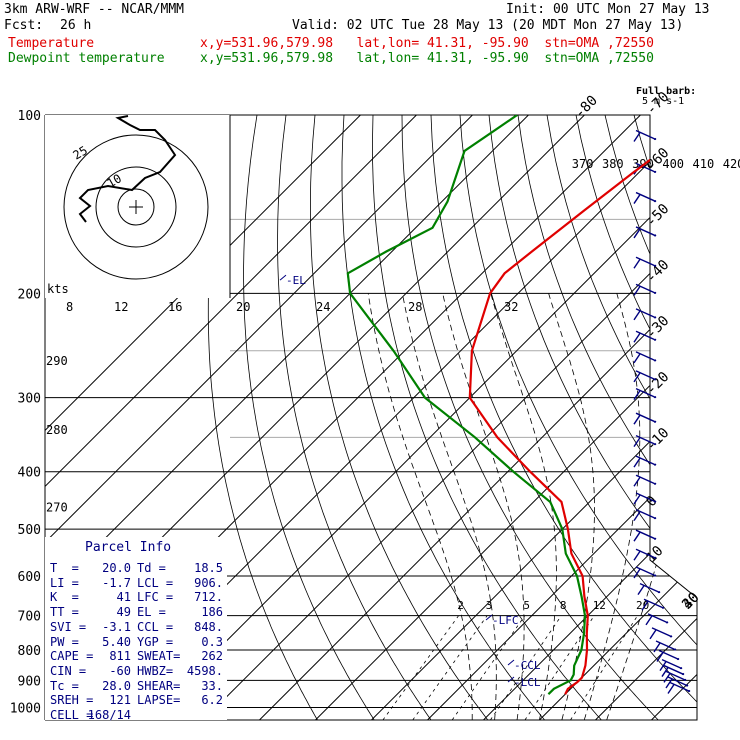 This screenshot has width=740, height=740. What do you see at coordinates (116, 582) in the screenshot?
I see `parcel-row-value: -1.7` at bounding box center [116, 582].